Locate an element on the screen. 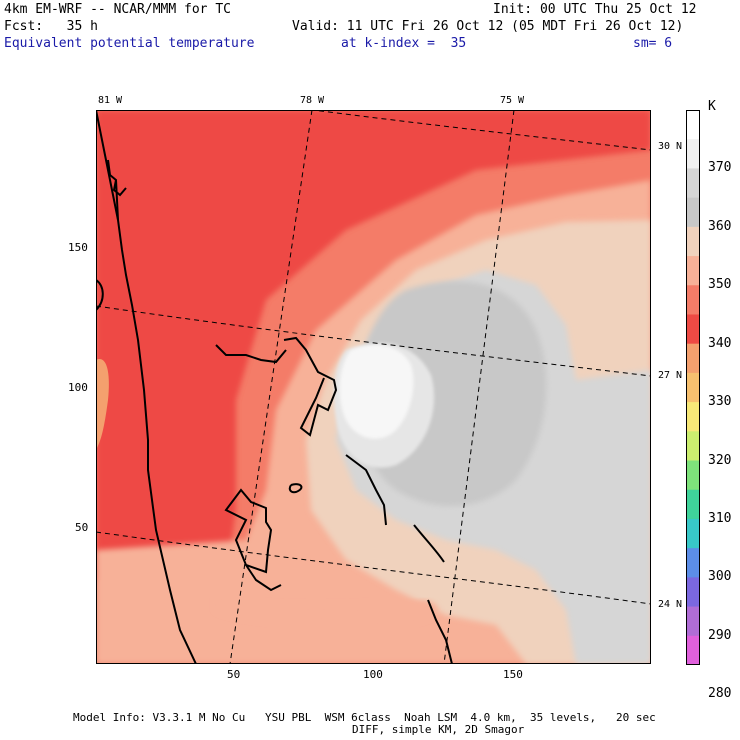 The image size is (740, 740). lon-label-75w: 75 W is located at coordinates (512, 100).